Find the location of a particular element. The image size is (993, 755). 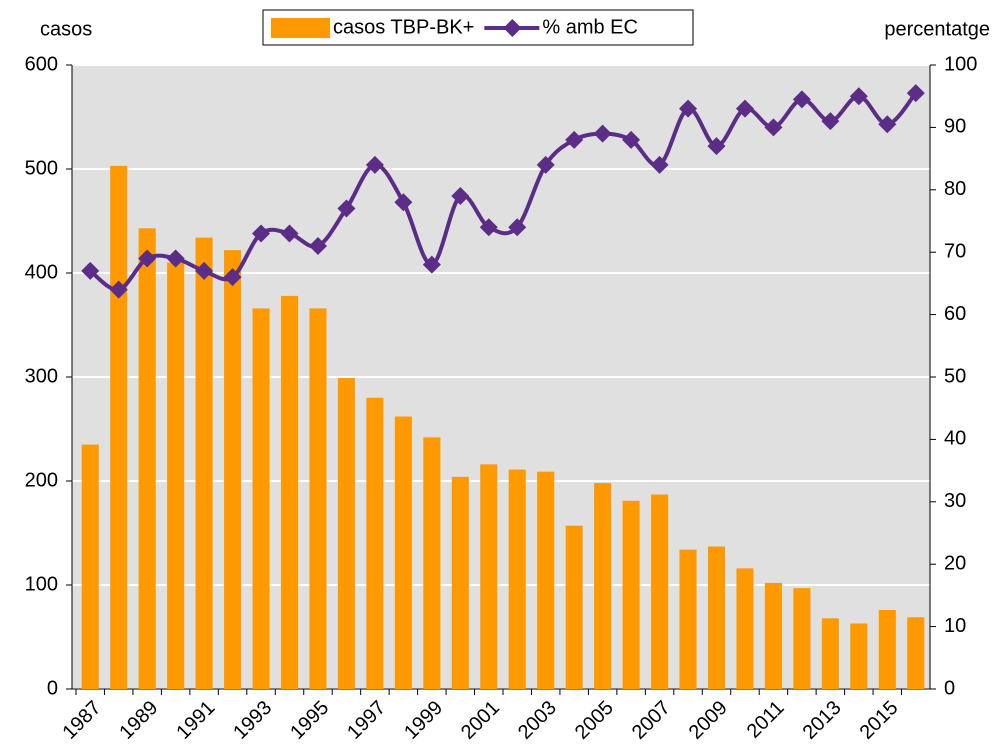

x-tick-label: 1999 is located at coordinates (423, 720).